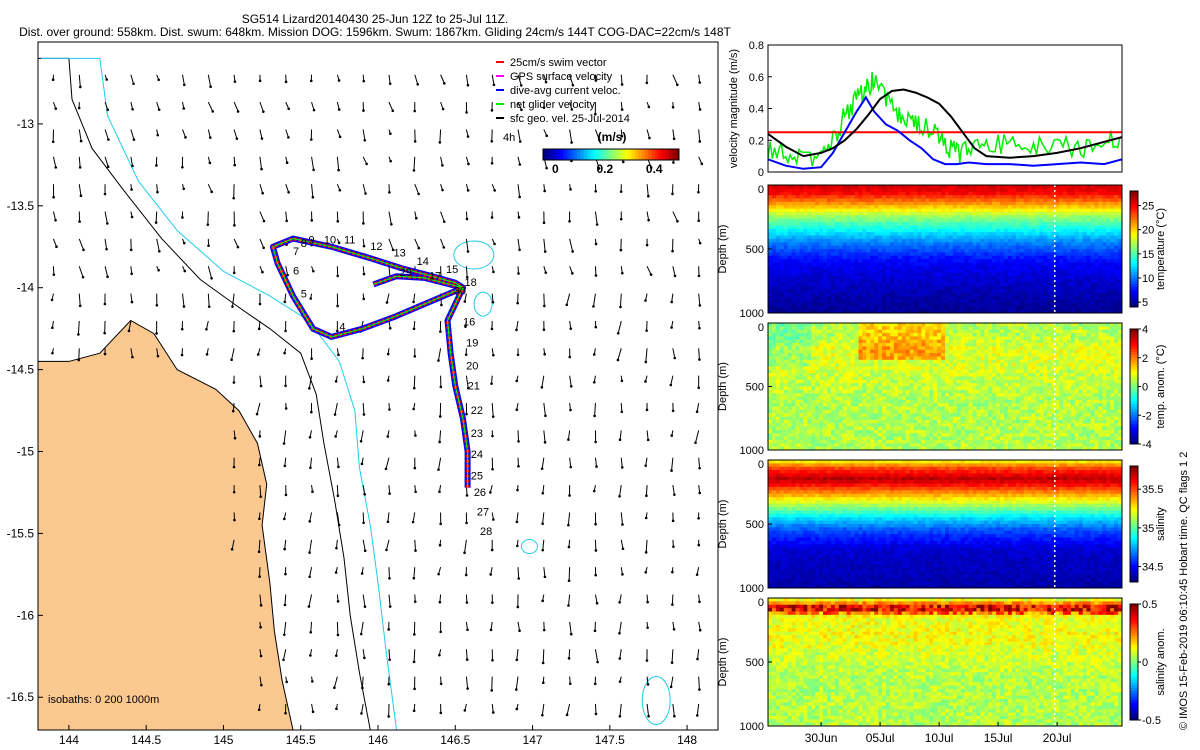 This screenshot has width=1200, height=750. What do you see at coordinates (647, 154) in the screenshot?
I see `colorbar-segment` at bounding box center [647, 154].